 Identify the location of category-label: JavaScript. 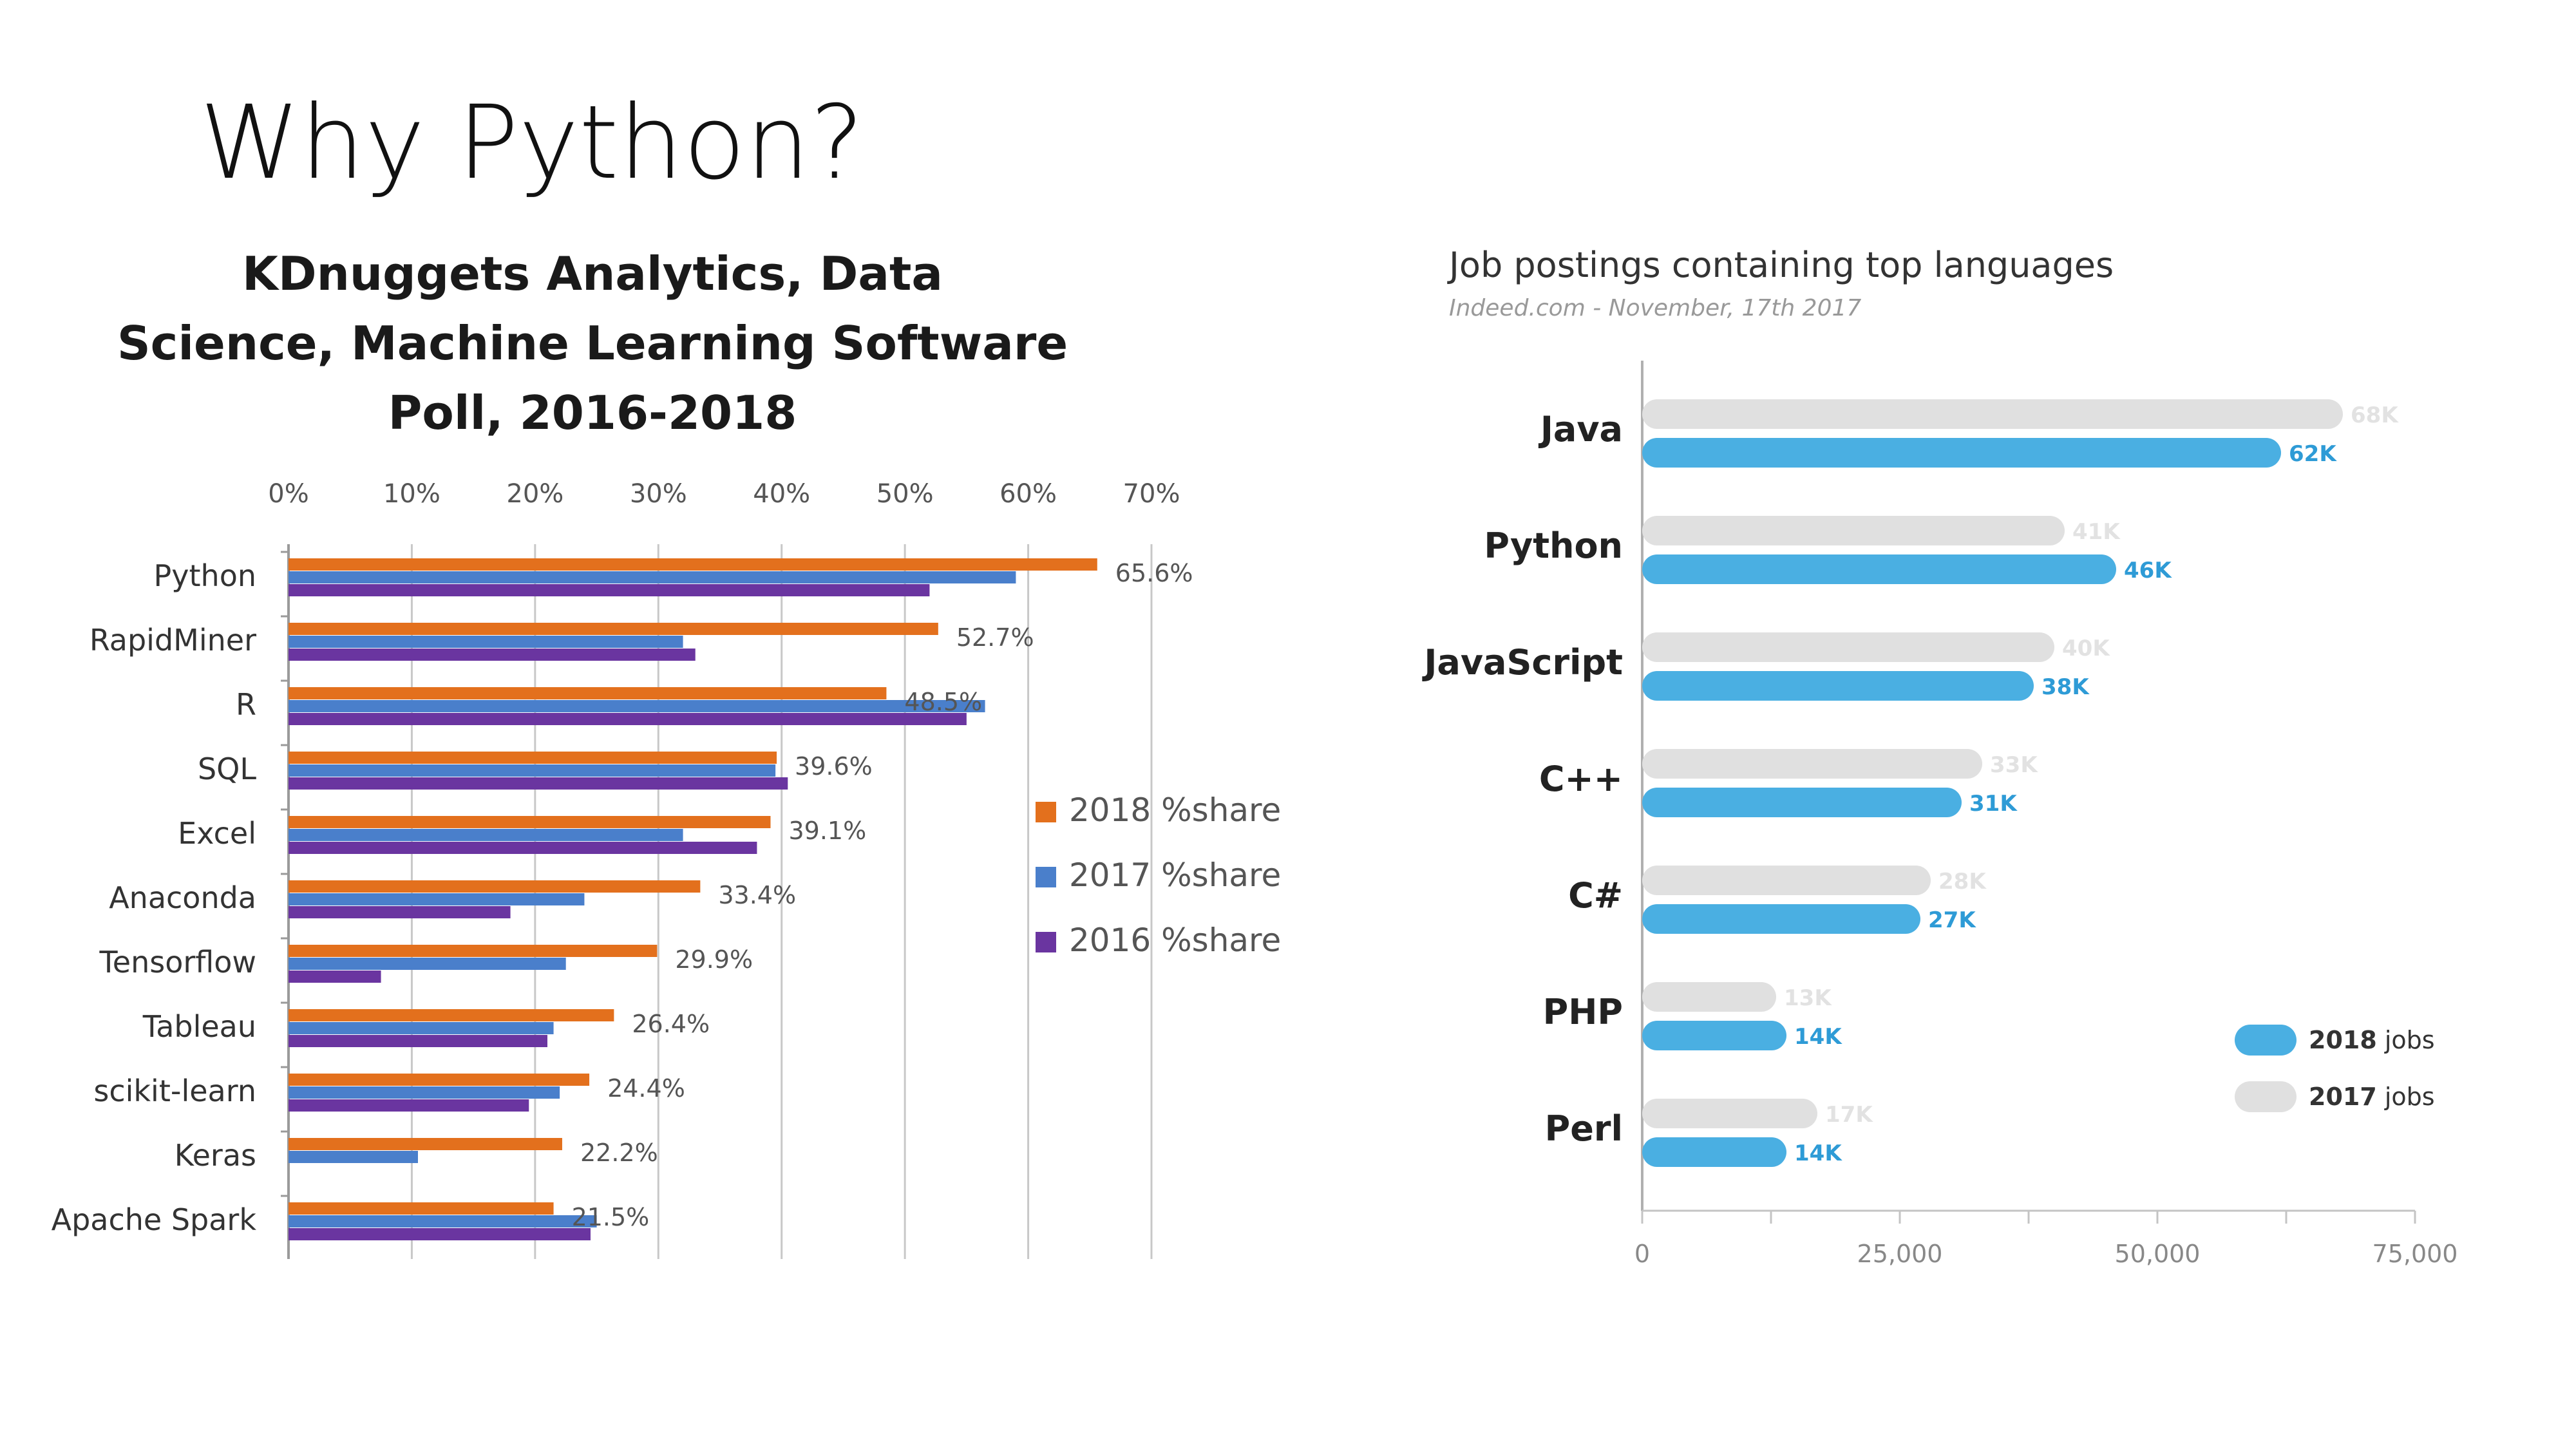
(1522, 662).